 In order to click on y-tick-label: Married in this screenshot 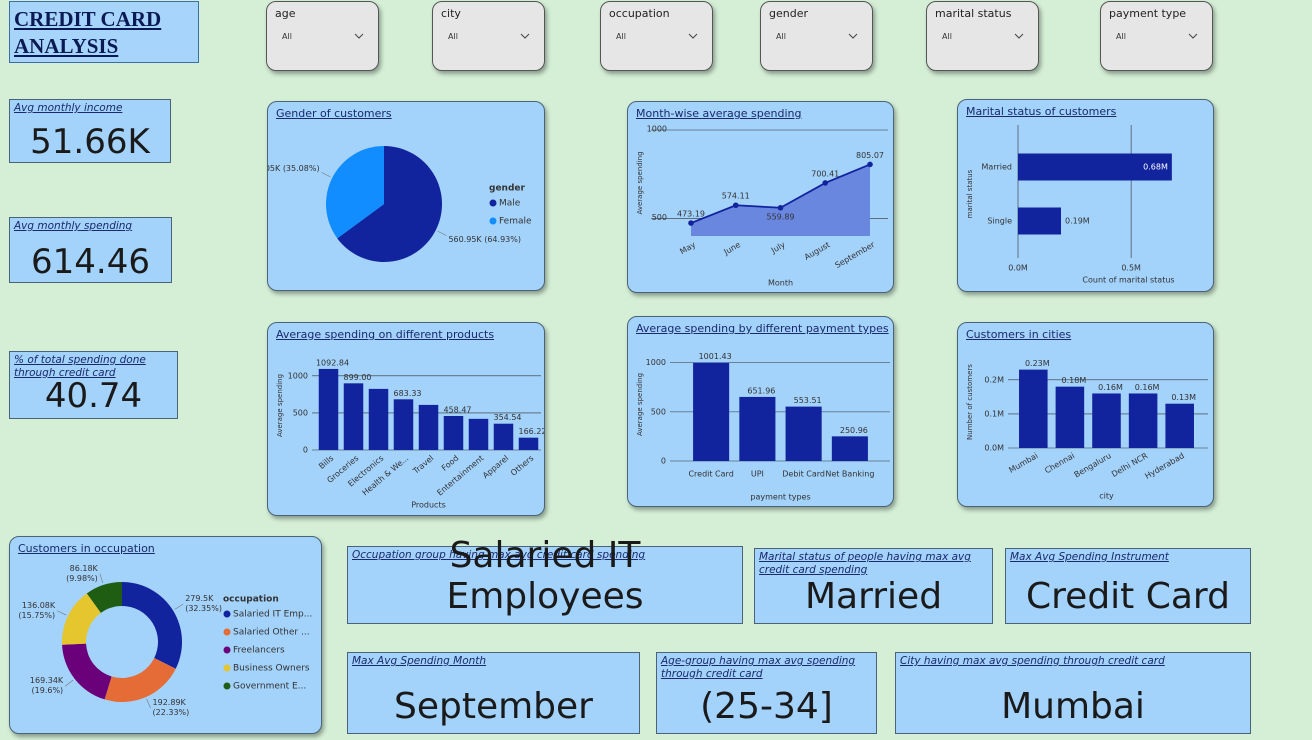, I will do `click(997, 167)`.